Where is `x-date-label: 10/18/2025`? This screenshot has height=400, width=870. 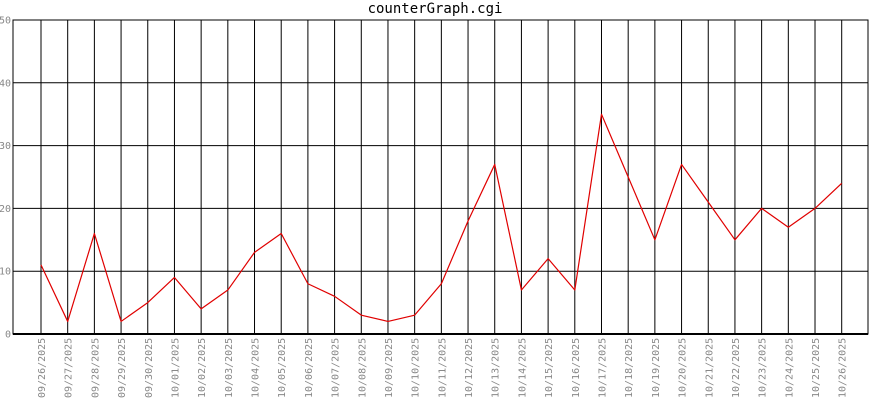 x-date-label: 10/18/2025 is located at coordinates (629, 368).